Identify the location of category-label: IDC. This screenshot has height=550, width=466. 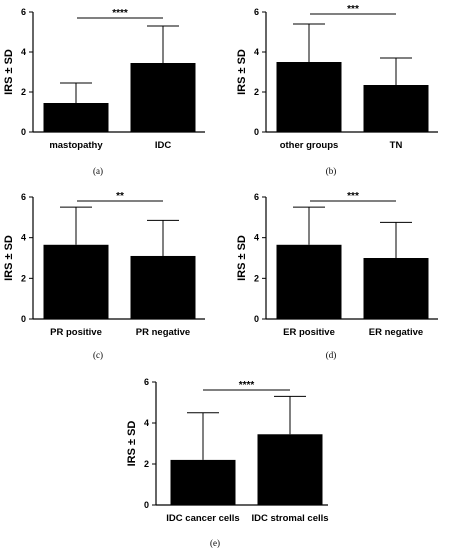
(163, 145).